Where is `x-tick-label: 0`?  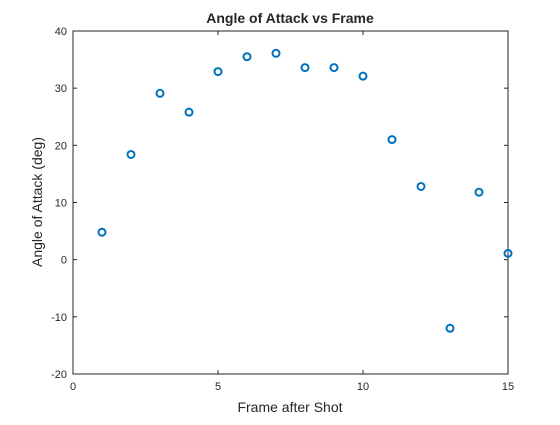
x-tick-label: 0 is located at coordinates (73, 387).